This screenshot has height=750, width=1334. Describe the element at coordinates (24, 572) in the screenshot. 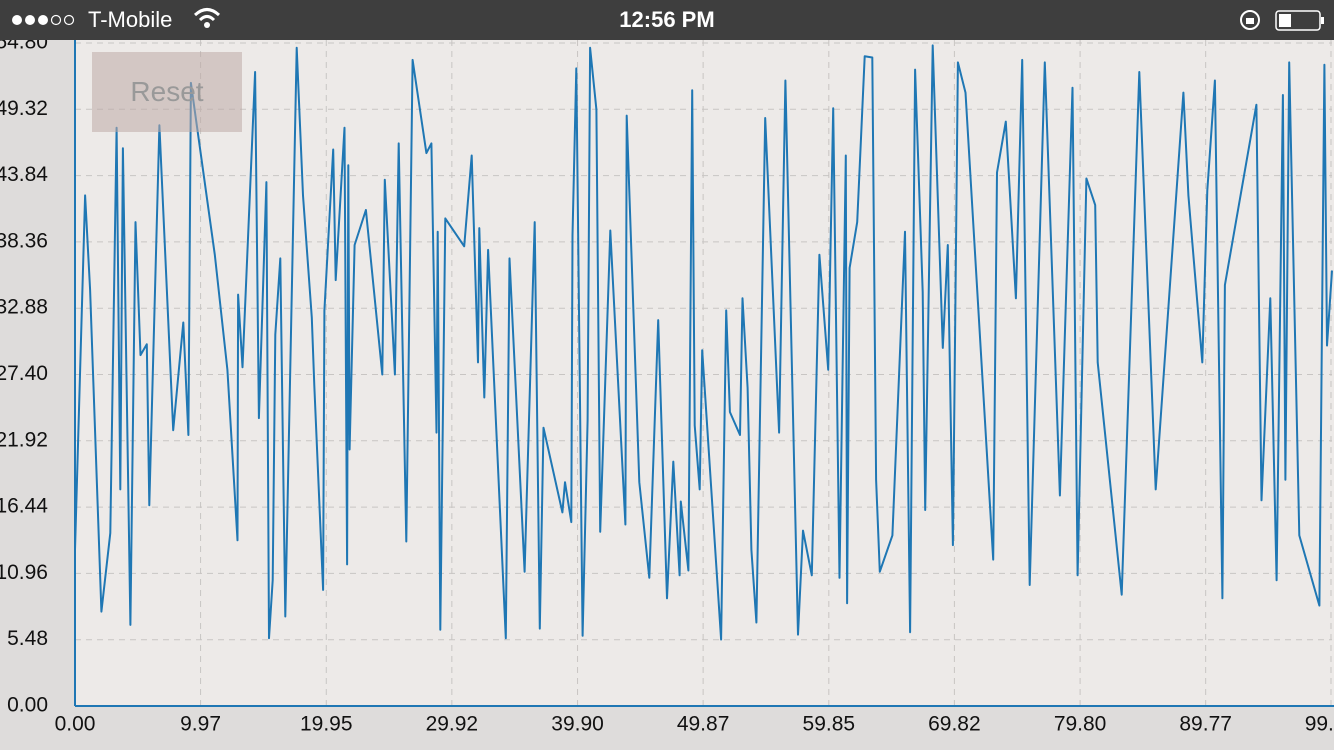

I see `y-tick-label: 10.96` at that location.